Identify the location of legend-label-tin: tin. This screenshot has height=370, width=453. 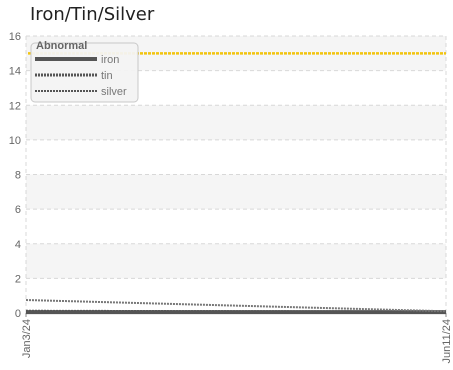
(107, 76).